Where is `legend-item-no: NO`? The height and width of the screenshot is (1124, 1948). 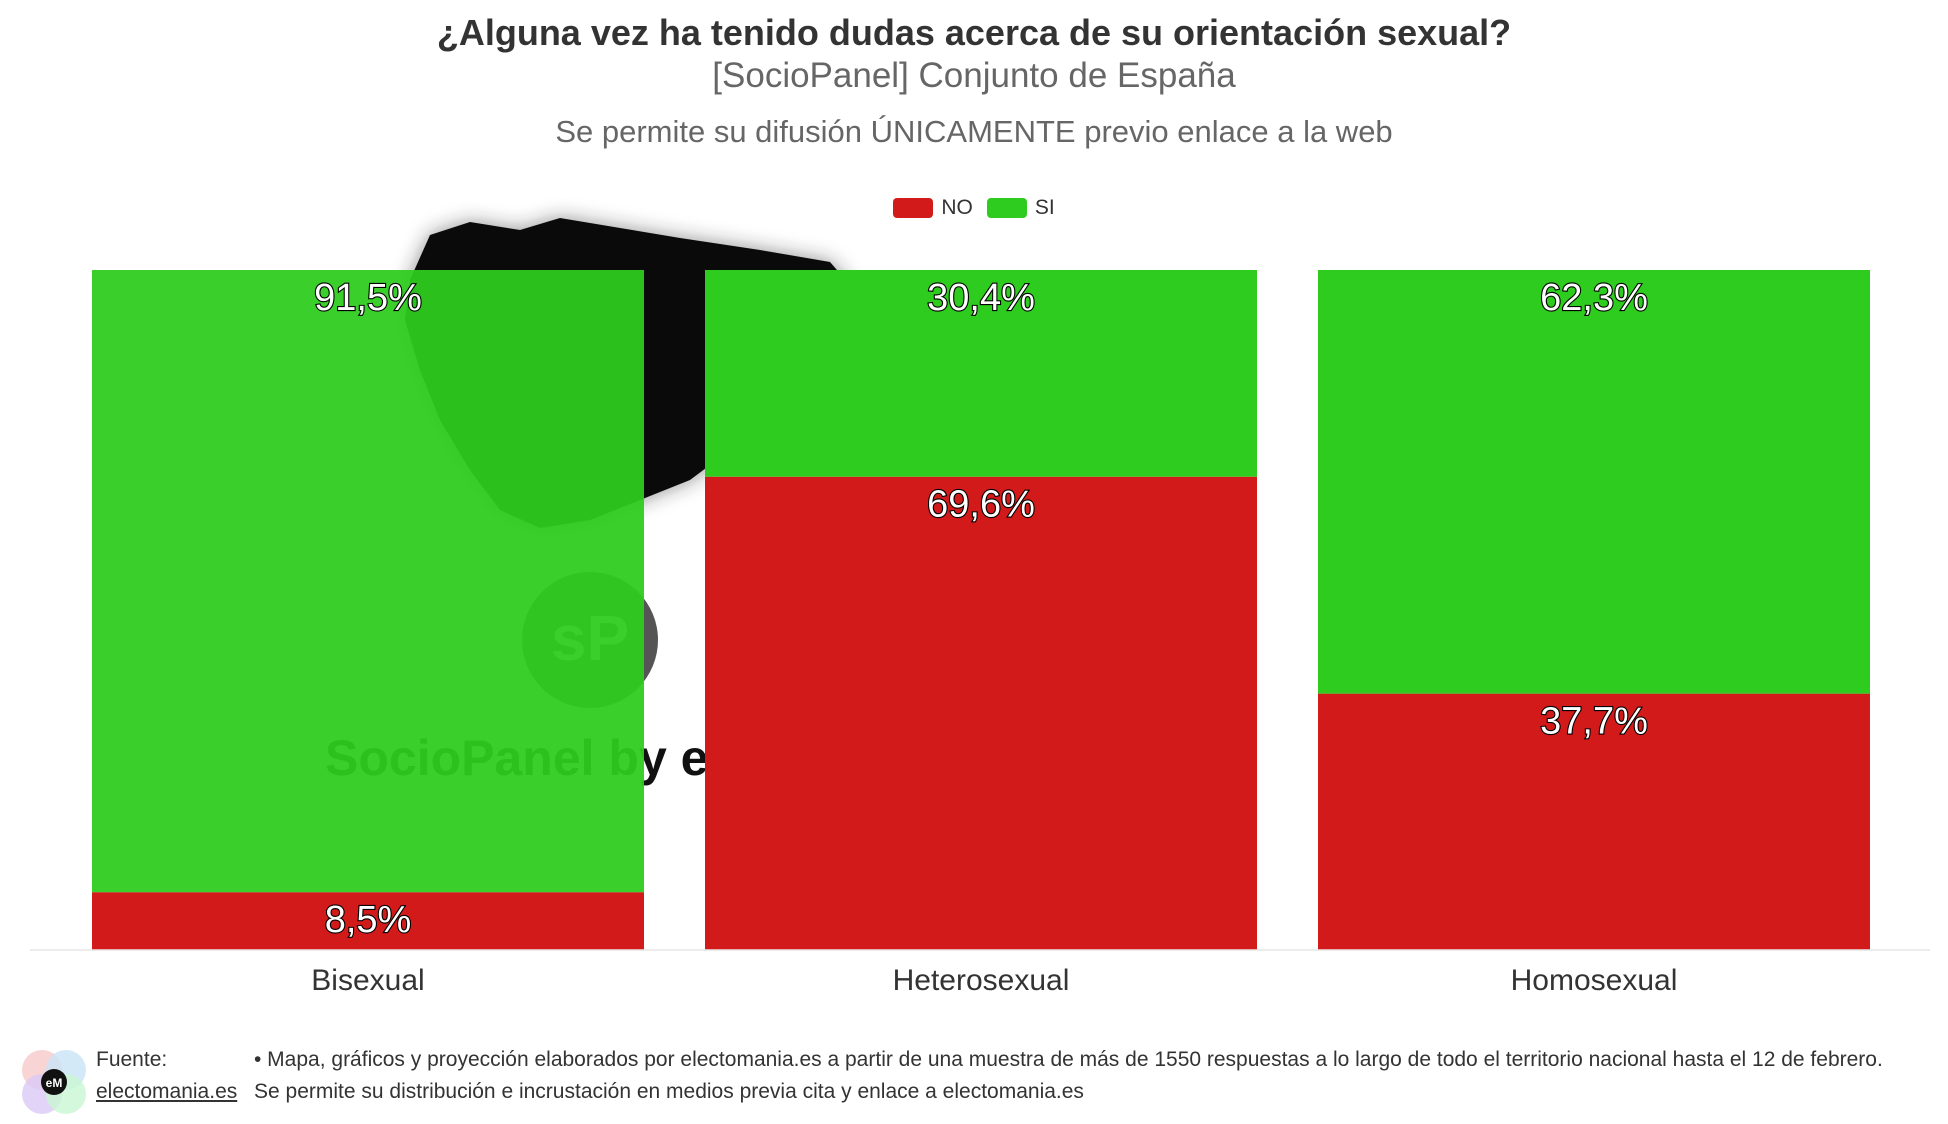
legend-item-no: NO is located at coordinates (933, 208).